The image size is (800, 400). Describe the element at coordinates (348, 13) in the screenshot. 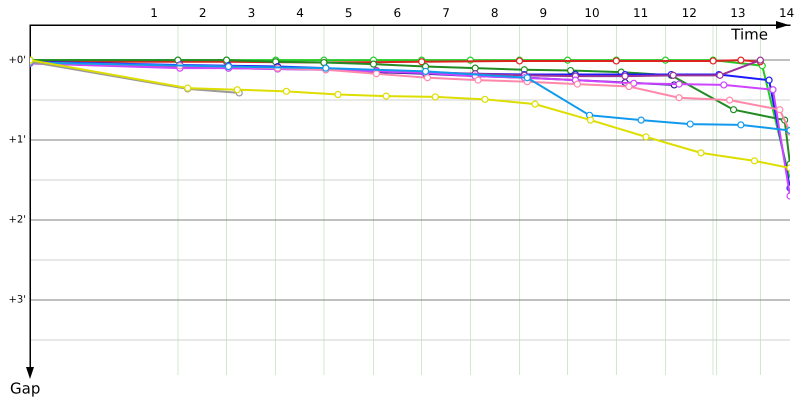

I see `x-tick-label: 5` at that location.